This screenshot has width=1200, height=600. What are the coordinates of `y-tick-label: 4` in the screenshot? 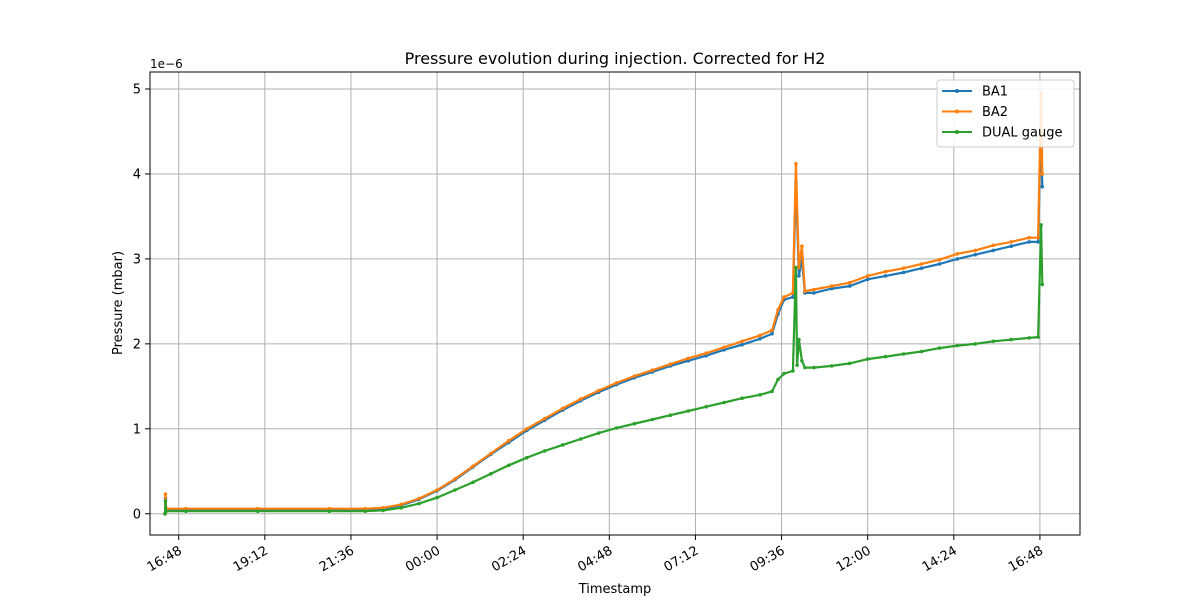 It's located at (137, 174).